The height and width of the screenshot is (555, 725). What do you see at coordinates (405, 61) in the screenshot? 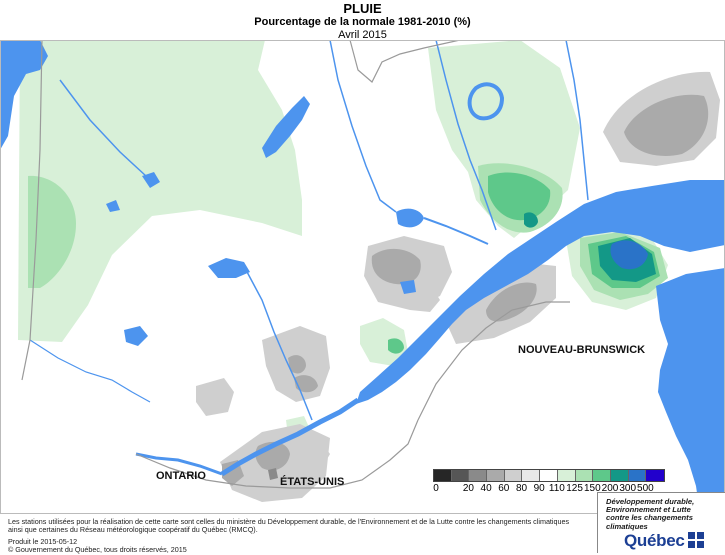
I see `border-labrador` at bounding box center [405, 61].